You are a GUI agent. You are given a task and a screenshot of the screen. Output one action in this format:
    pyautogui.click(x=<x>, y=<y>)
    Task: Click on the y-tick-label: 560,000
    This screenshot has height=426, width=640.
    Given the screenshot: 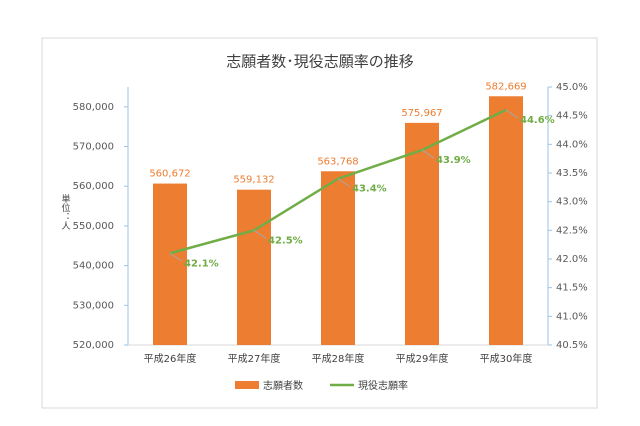 What is the action you would take?
    pyautogui.click(x=93, y=186)
    